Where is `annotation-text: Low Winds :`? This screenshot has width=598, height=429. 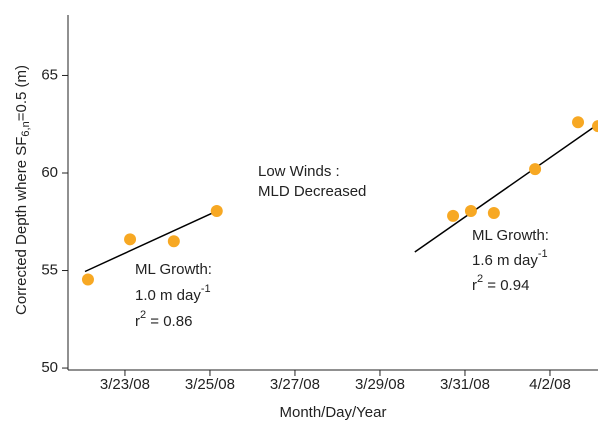 annotation-text: Low Winds : is located at coordinates (299, 171).